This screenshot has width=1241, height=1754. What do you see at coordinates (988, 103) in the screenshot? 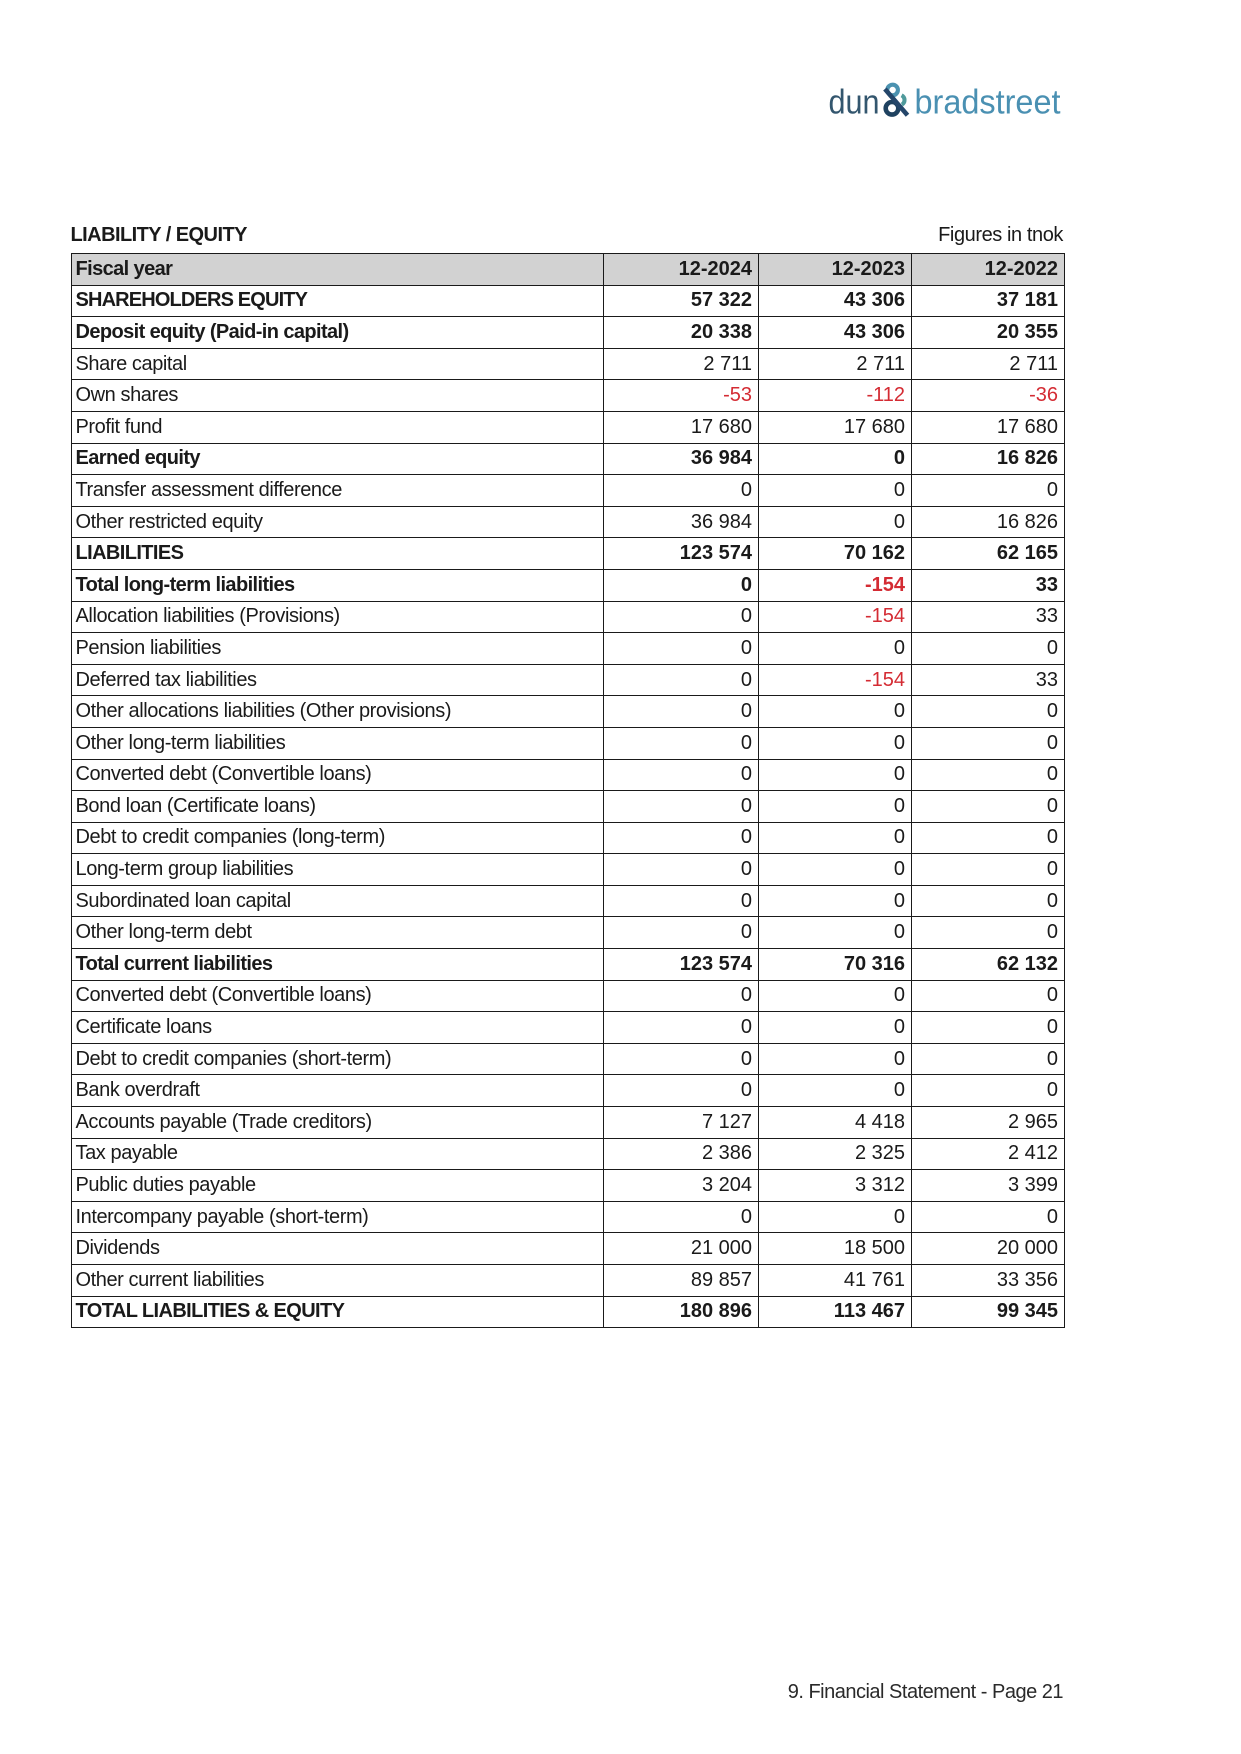
I see `svg-text: bradstreet` at bounding box center [988, 103].